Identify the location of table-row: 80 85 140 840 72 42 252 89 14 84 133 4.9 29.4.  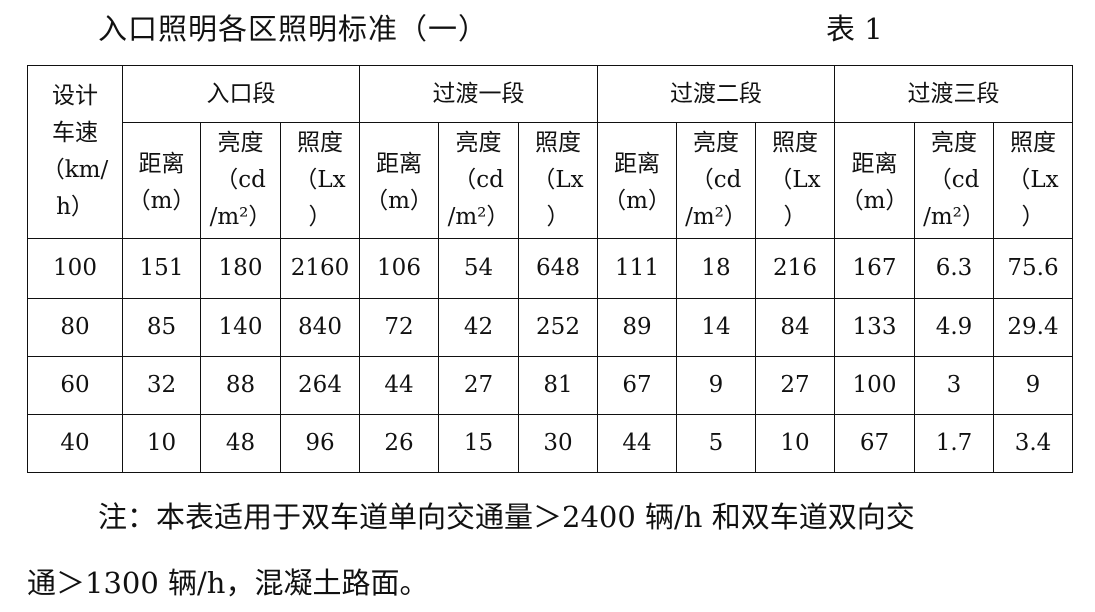
(550, 327).